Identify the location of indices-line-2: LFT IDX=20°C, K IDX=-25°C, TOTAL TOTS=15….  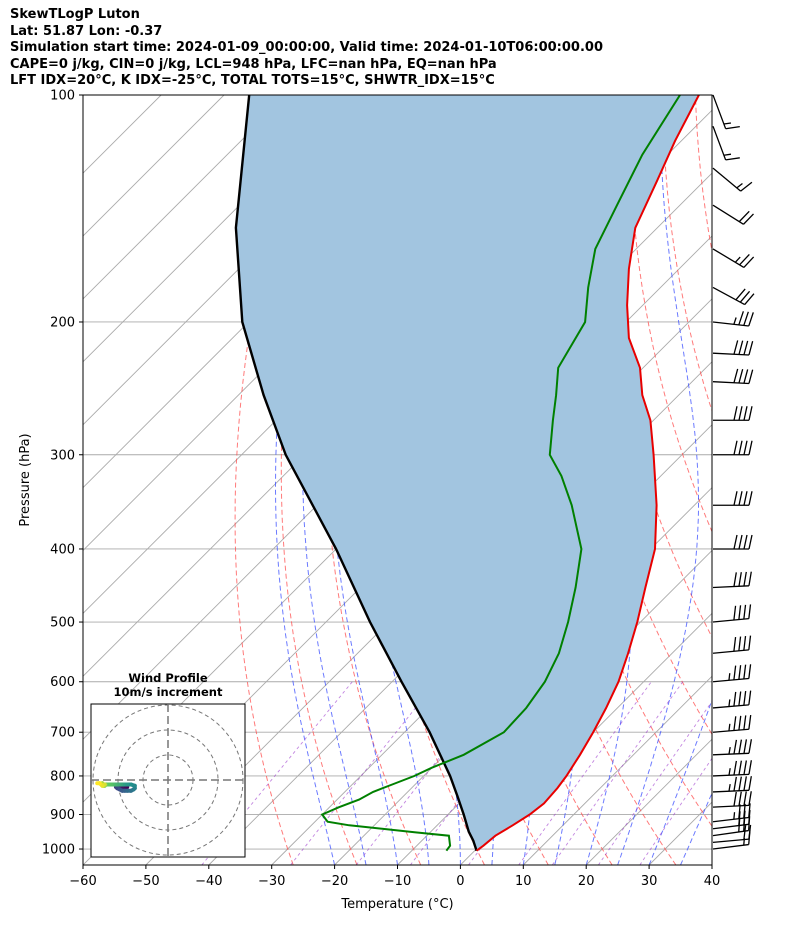
(252, 80).